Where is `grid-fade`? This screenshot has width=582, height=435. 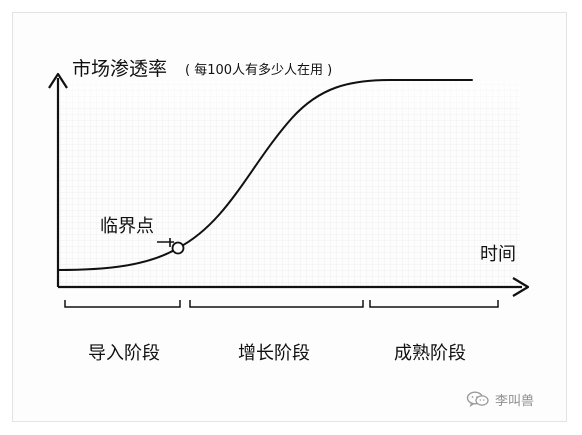 grid-fade is located at coordinates (289, 102).